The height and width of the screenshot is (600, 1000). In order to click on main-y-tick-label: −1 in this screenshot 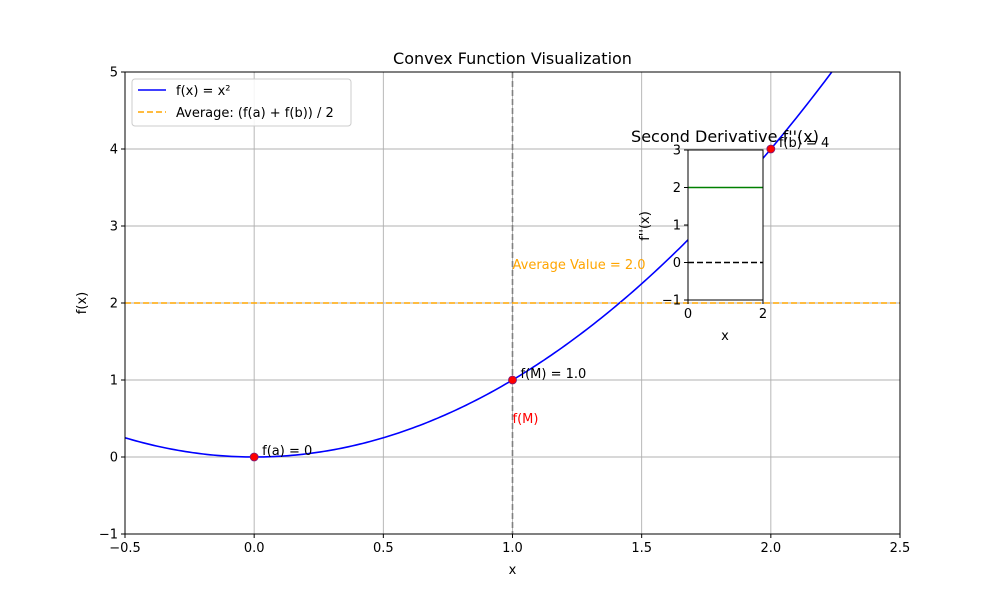, I will do `click(108, 535)`.